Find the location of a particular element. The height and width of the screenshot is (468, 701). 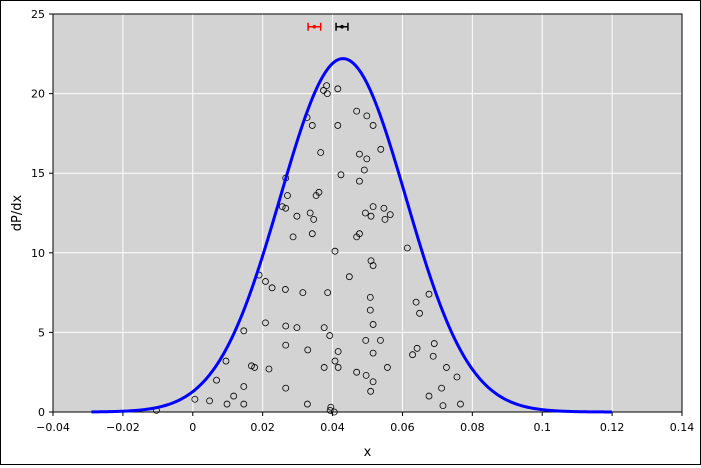

x-tick-label: 0.1 is located at coordinates (542, 427).